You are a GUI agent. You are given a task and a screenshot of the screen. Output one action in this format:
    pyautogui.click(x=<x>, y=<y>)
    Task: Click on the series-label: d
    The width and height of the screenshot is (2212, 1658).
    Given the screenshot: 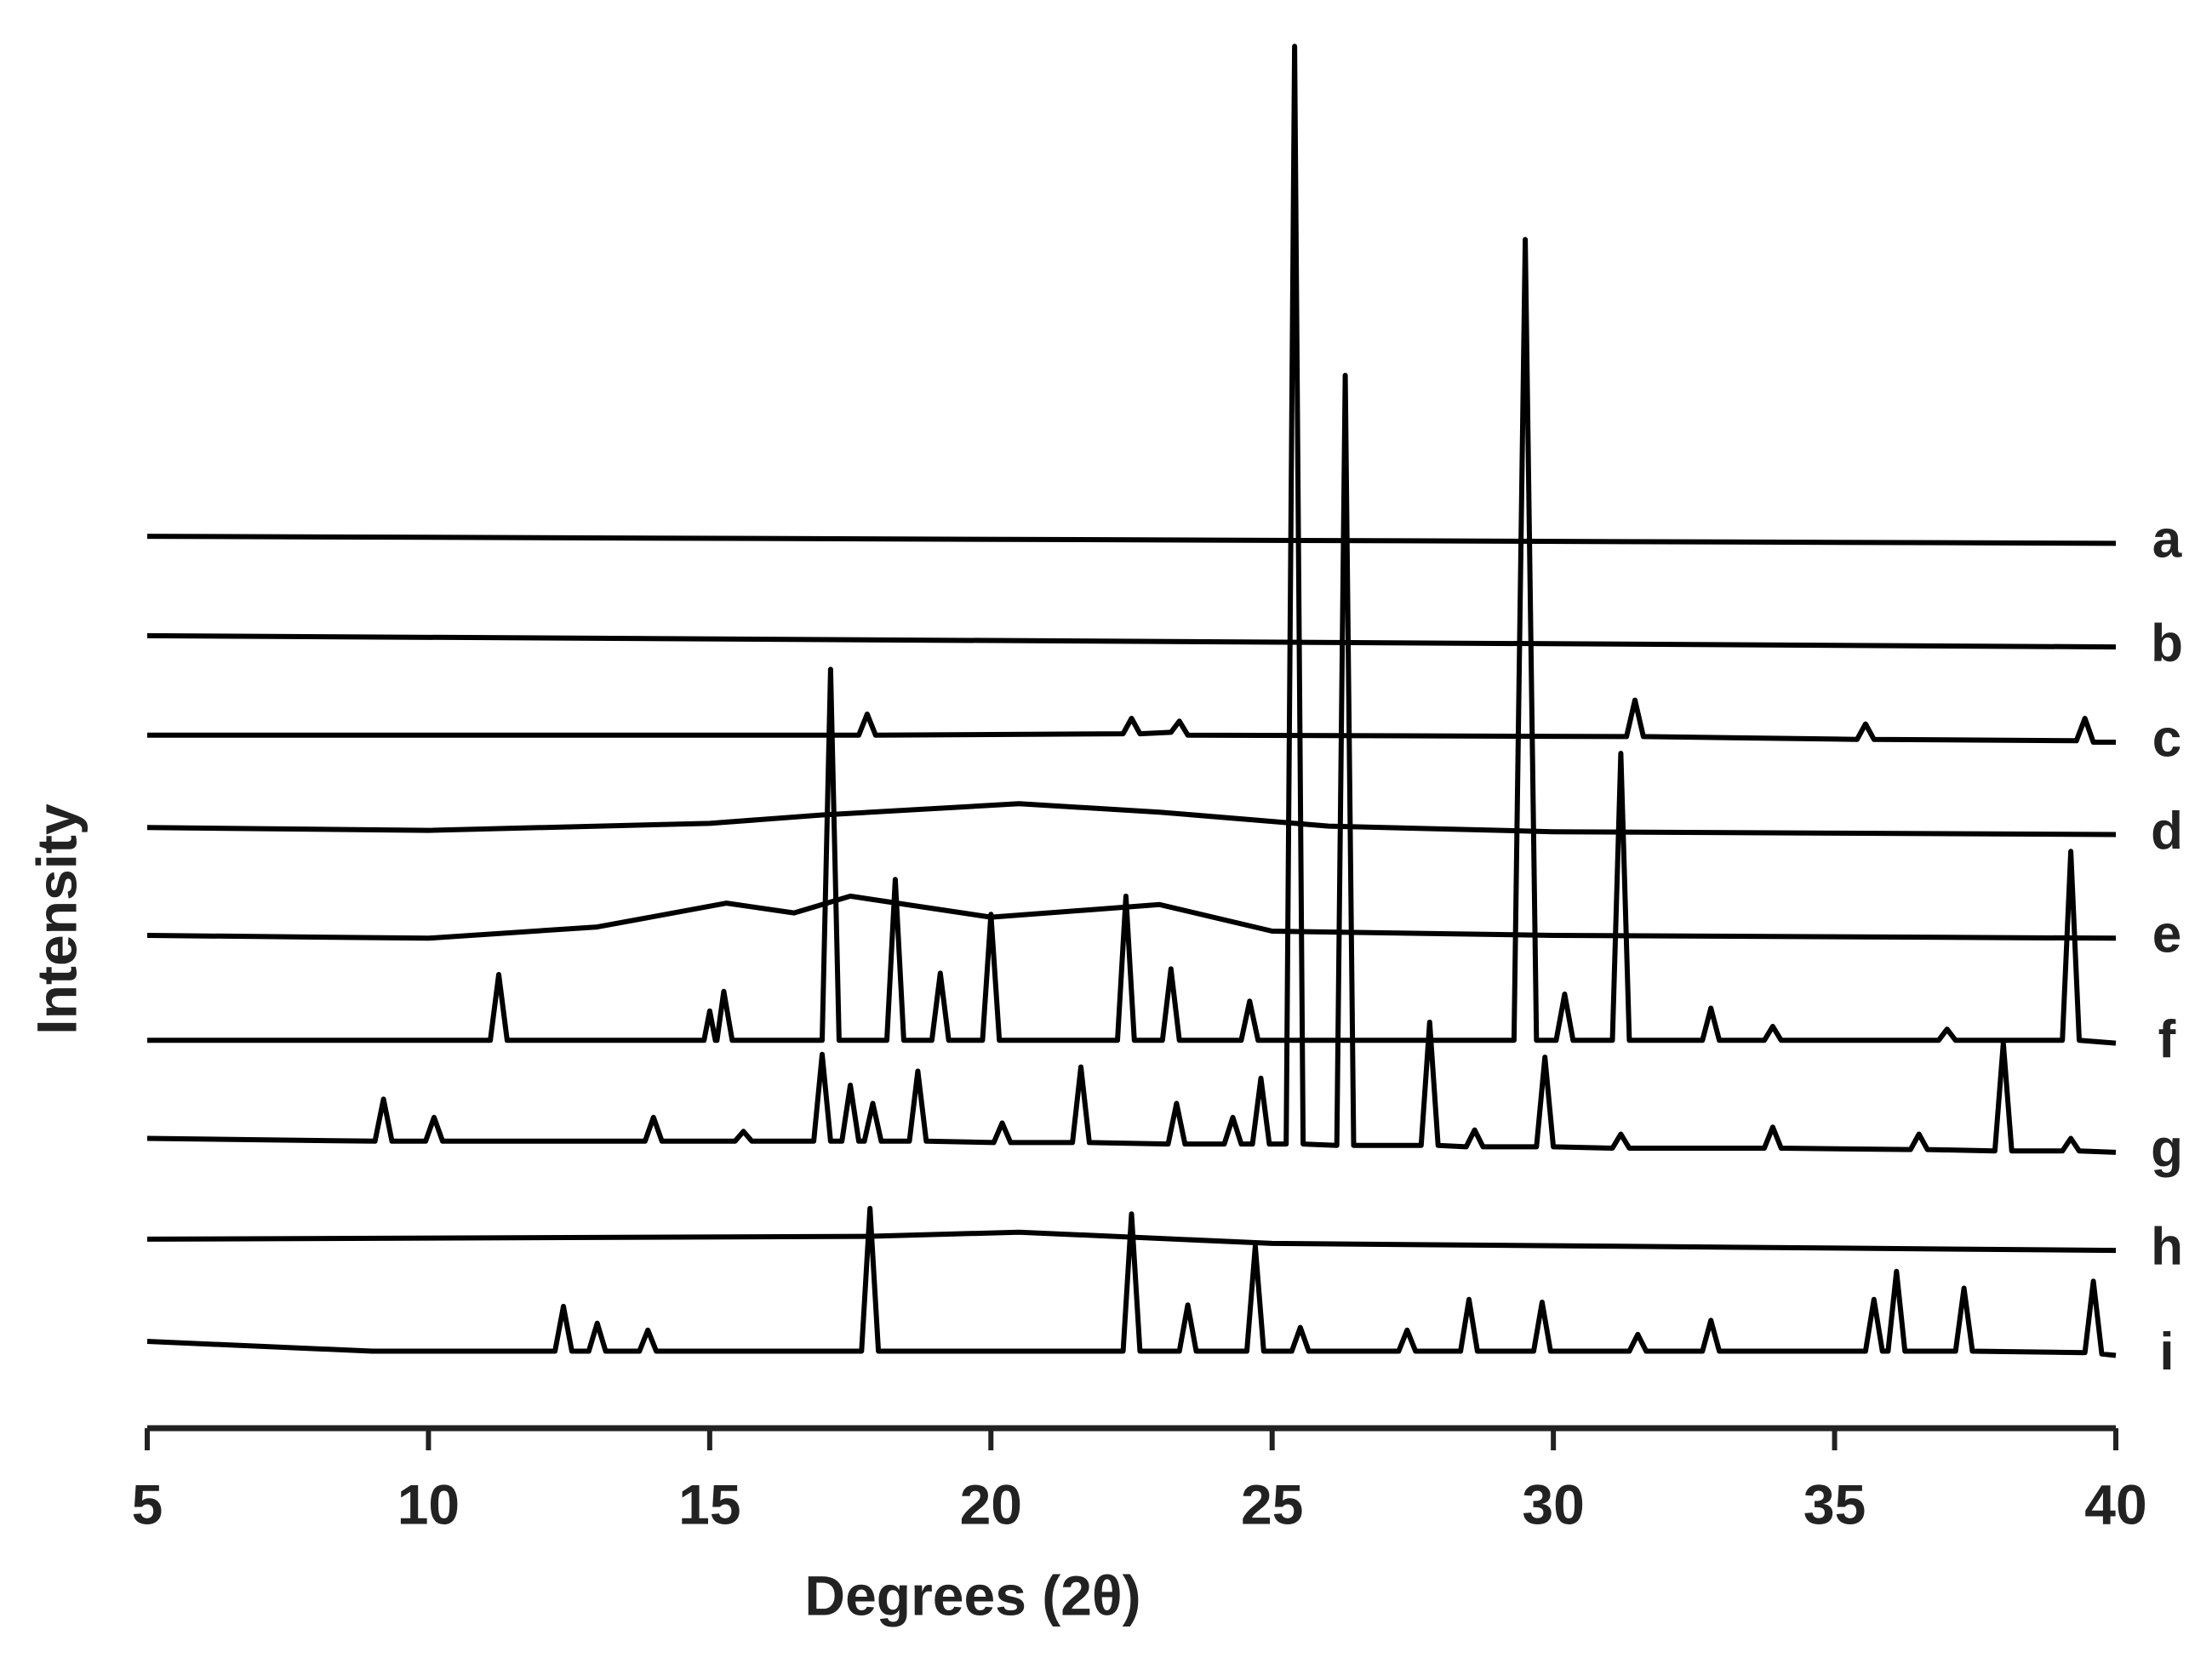 What is the action you would take?
    pyautogui.click(x=2167, y=831)
    